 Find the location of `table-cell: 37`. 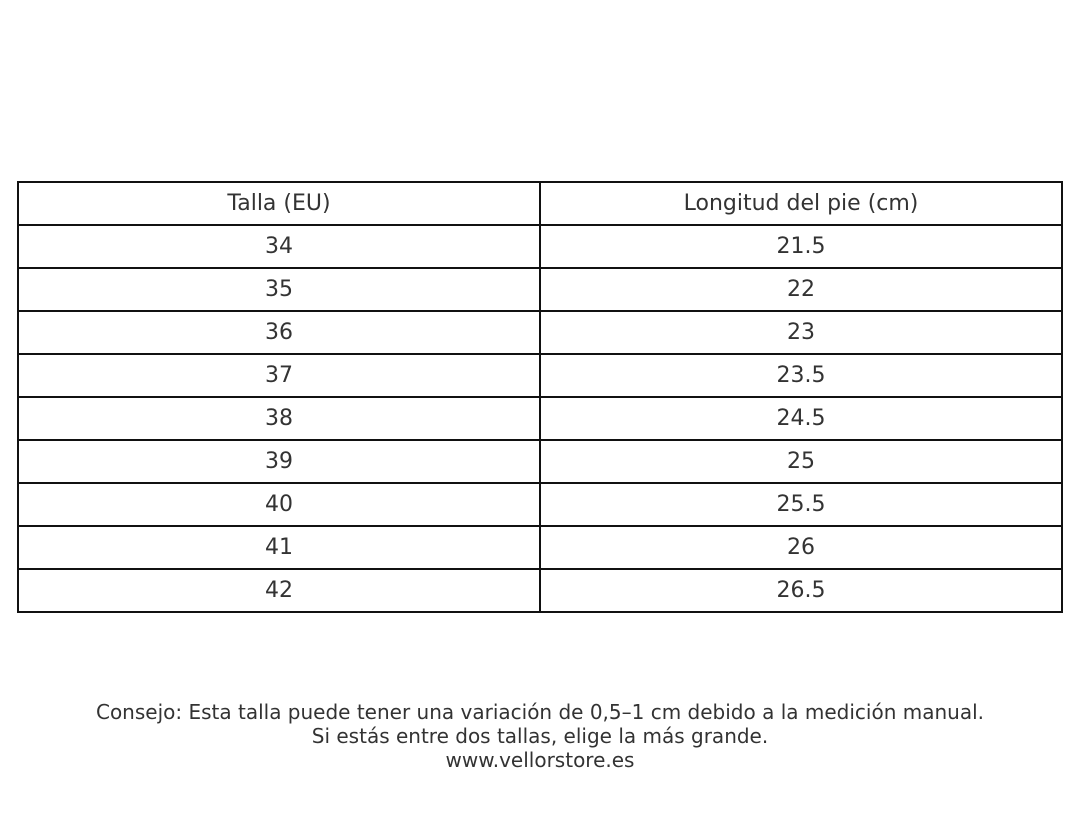

table-cell: 37 is located at coordinates (279, 375).